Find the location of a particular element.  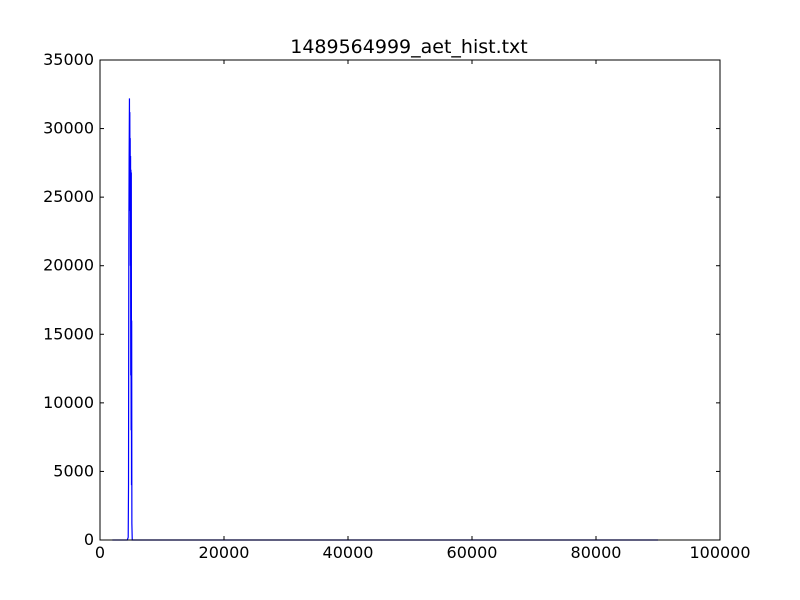

y-tick-label: 25000 is located at coordinates (68, 196).